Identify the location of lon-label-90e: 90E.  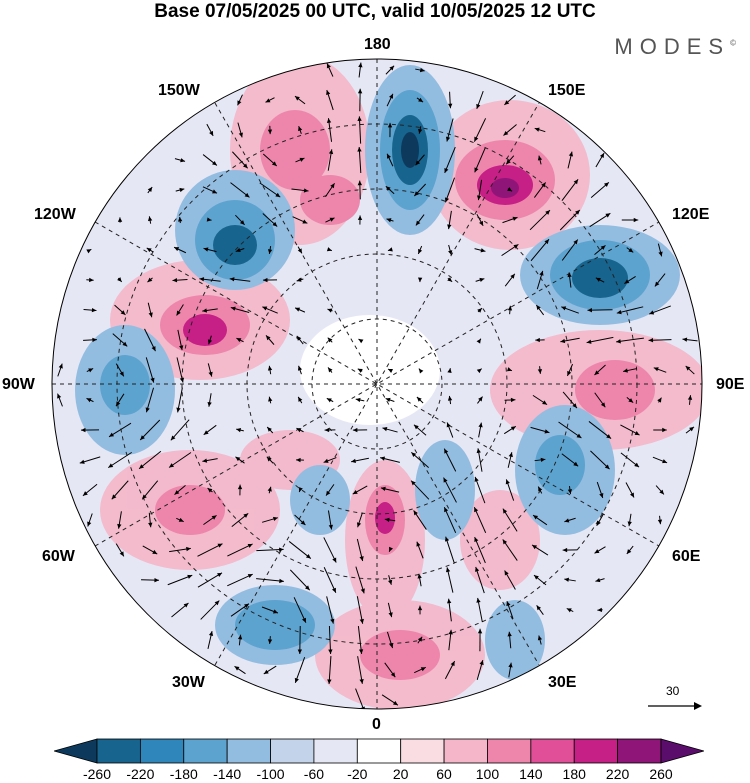
(730, 384).